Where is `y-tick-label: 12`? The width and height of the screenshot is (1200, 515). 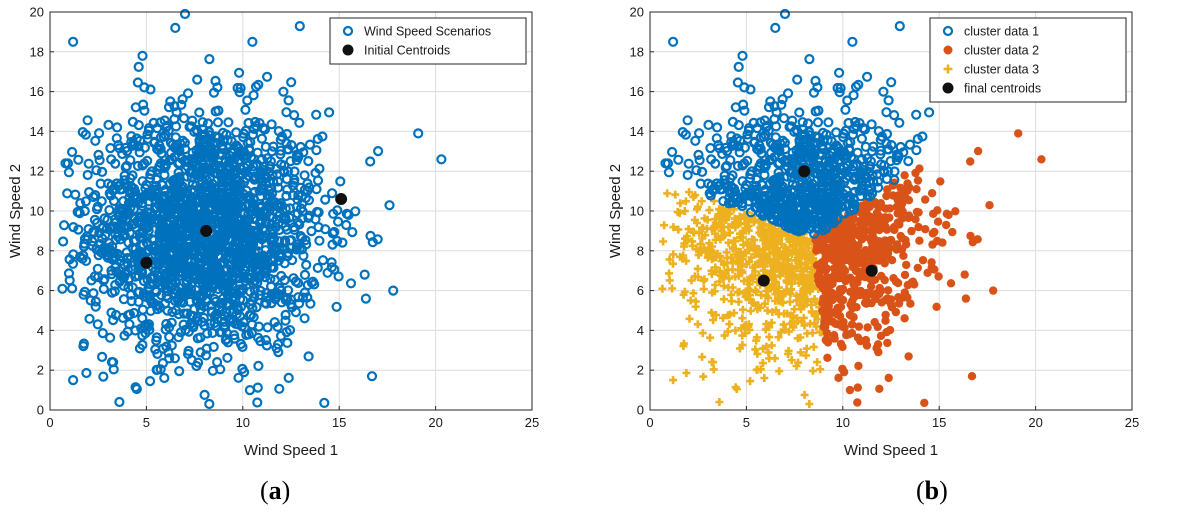
y-tick-label: 12 is located at coordinates (37, 171).